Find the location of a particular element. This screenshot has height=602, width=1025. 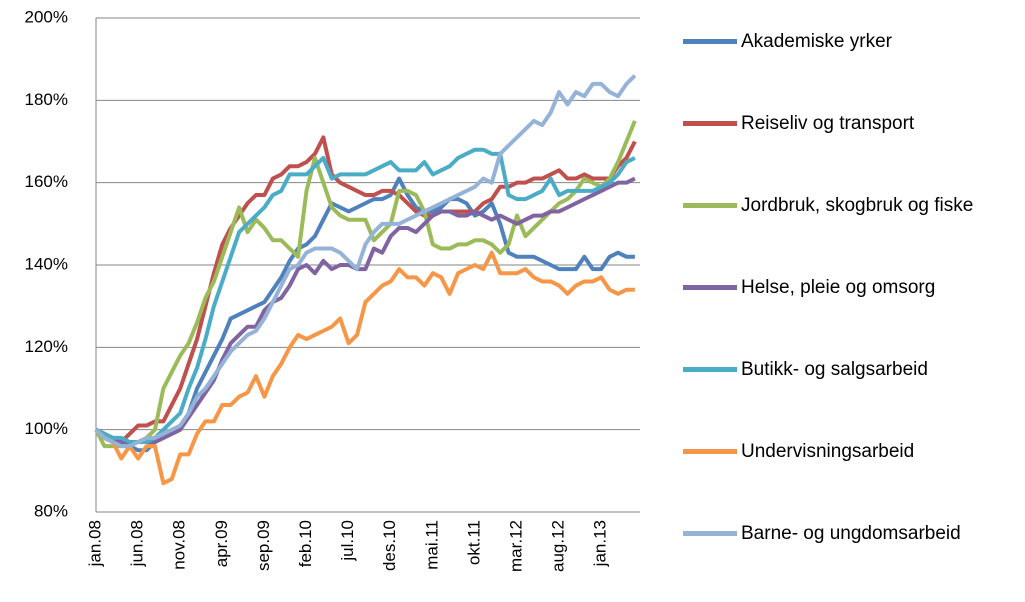

x-tick-label: okt.11 is located at coordinates (473, 542).